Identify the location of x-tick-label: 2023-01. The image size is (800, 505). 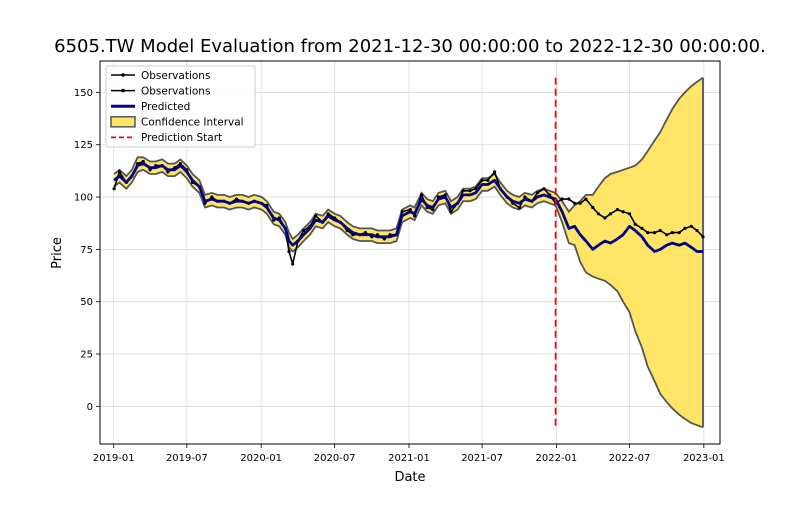
(704, 458).